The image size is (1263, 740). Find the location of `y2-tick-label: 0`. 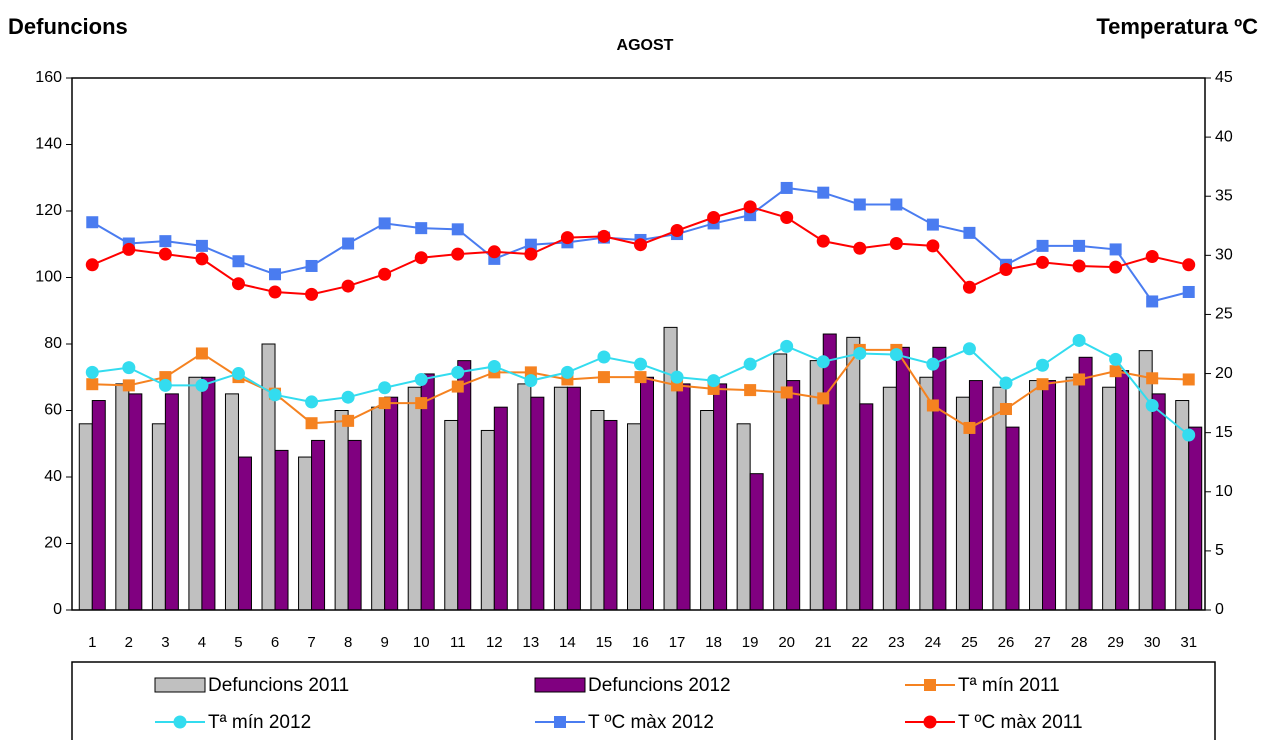

y2-tick-label: 0 is located at coordinates (1219, 609).